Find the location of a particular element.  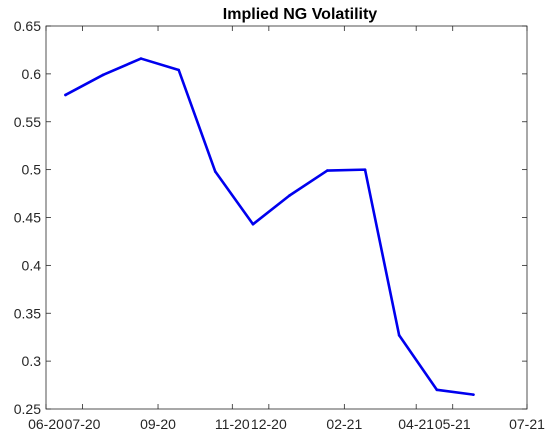

y-tick-label: 0.45 is located at coordinates (27, 218).